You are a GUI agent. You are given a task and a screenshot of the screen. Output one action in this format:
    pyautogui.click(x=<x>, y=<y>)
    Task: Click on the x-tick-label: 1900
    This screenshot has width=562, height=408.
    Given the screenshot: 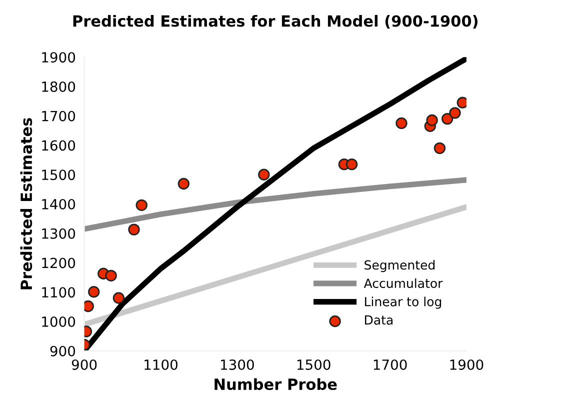 What is the action you would take?
    pyautogui.click(x=467, y=364)
    